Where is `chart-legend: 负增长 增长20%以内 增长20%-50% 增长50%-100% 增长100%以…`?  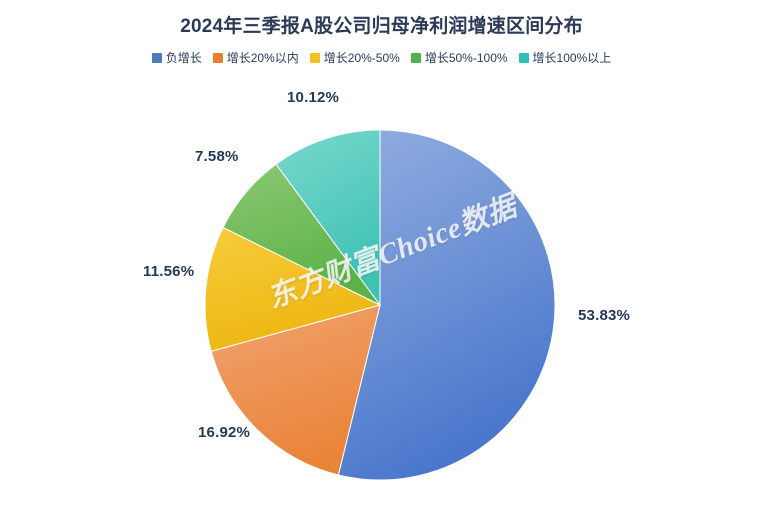
chart-legend: 负增长 增长20%以内 增长20%-50% 增长50%-100% 增长100%以… is located at coordinates (381, 58).